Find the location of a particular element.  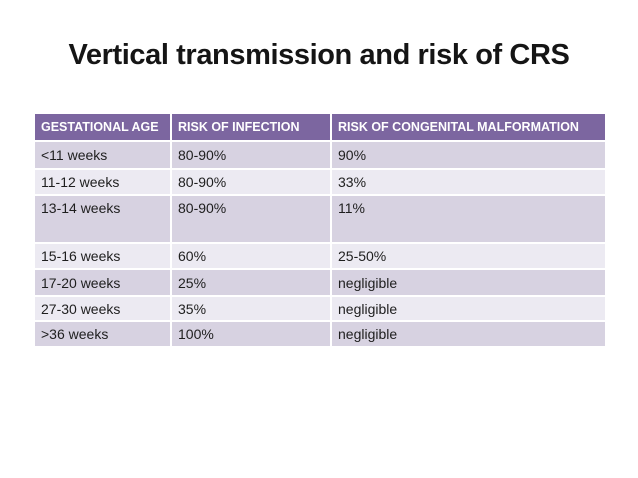

cell-risk-of-infection: 35% is located at coordinates (251, 308).